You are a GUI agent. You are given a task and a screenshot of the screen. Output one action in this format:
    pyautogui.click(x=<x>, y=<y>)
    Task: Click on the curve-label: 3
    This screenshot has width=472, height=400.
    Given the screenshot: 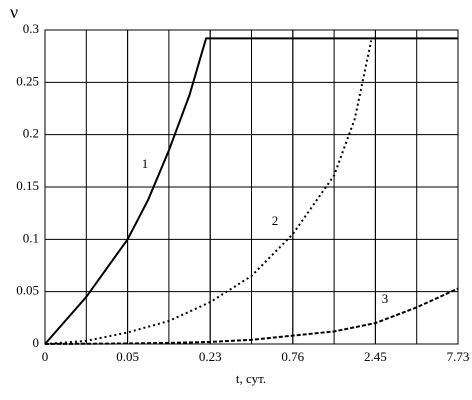 What is the action you would take?
    pyautogui.click(x=385, y=298)
    